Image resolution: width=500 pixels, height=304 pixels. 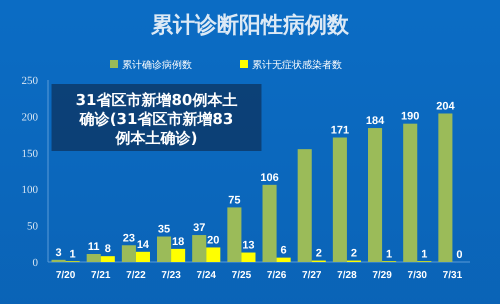 What do you see at coordinates (340, 130) in the screenshot?
I see `data-label: 171` at bounding box center [340, 130].